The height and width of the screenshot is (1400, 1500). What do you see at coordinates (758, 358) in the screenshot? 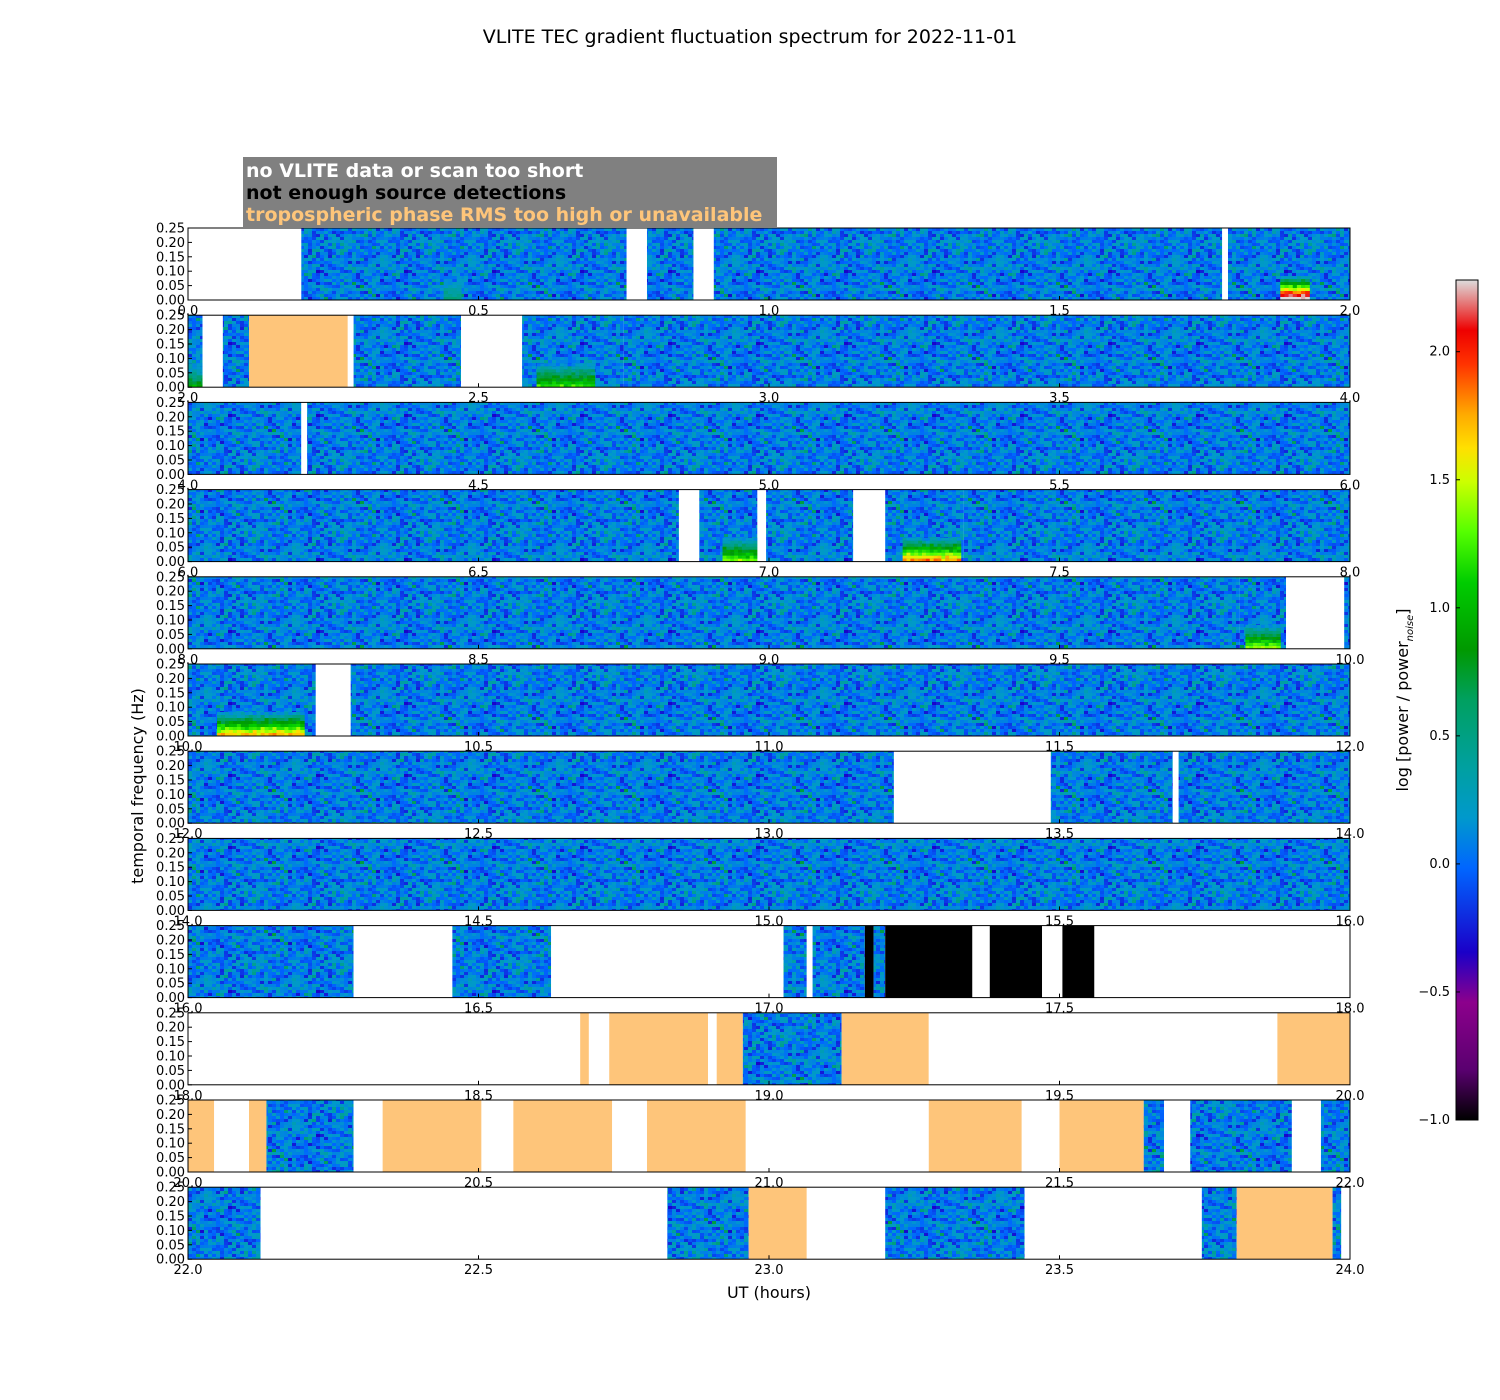
I see `panel-2: 0.000.050.100.150.200.252.0 2.5 3.0 3.5 4.0` at bounding box center [758, 358].